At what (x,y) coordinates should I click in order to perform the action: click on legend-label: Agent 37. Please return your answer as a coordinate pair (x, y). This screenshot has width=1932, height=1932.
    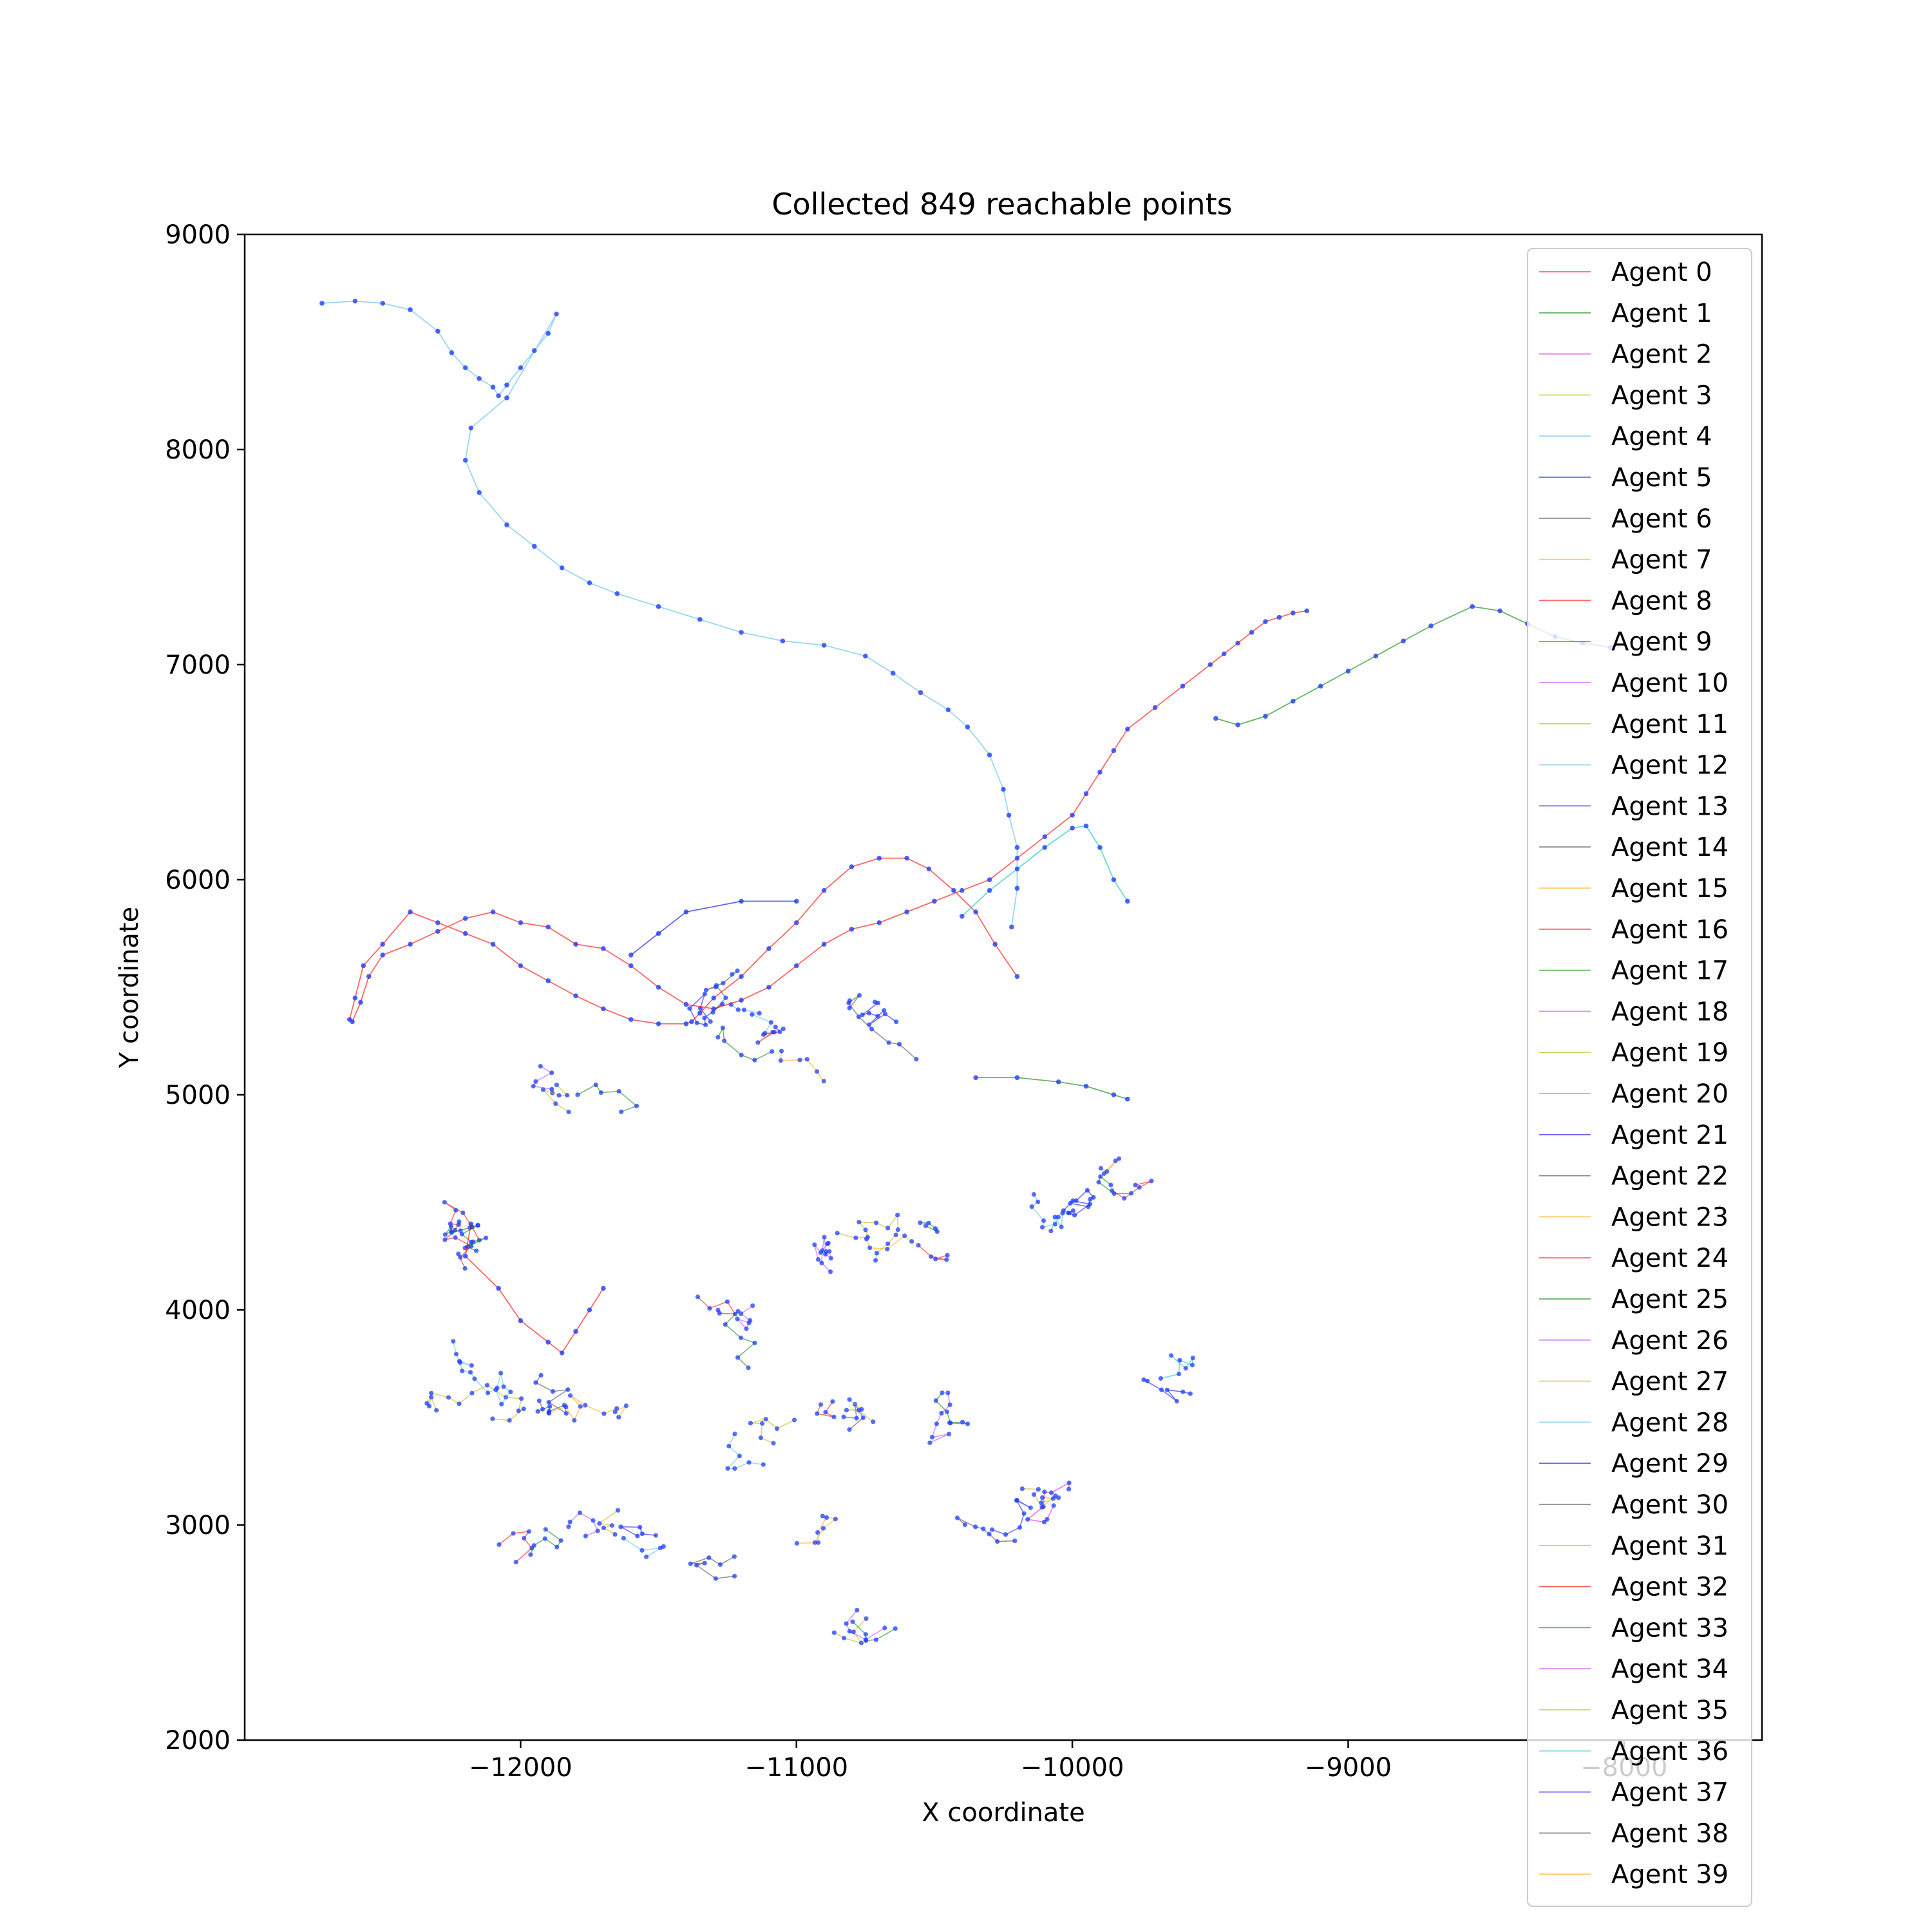
    Looking at the image, I should click on (1669, 1793).